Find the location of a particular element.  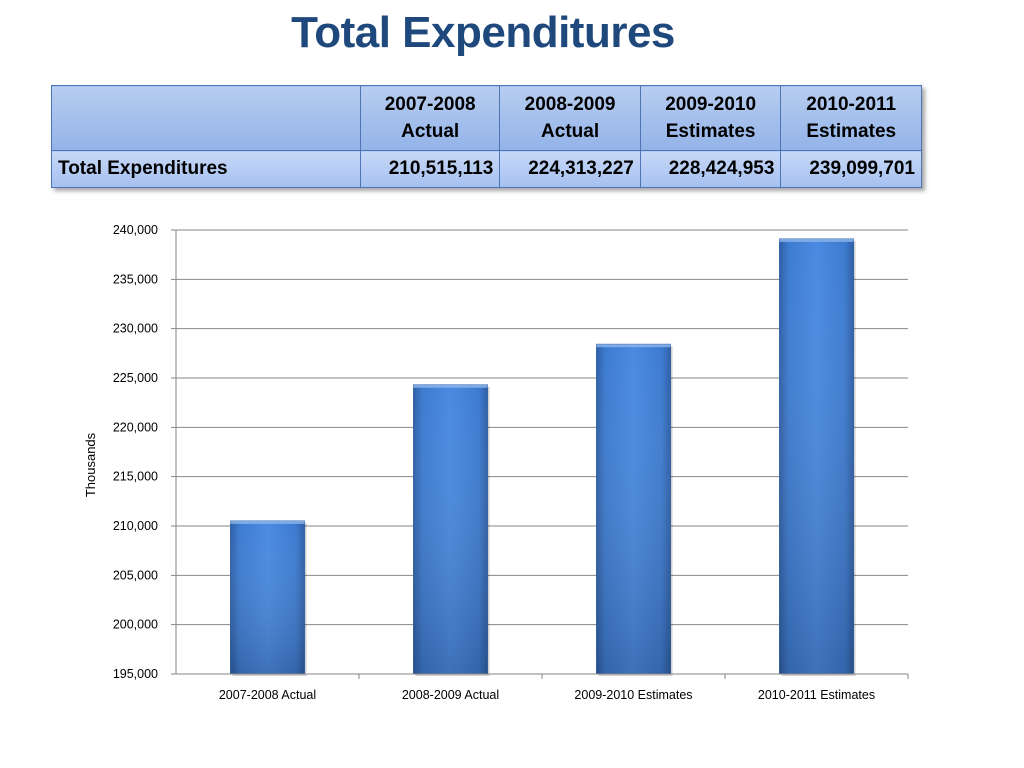

x-tick-label: 2010-2011 Estimates is located at coordinates (816, 695).